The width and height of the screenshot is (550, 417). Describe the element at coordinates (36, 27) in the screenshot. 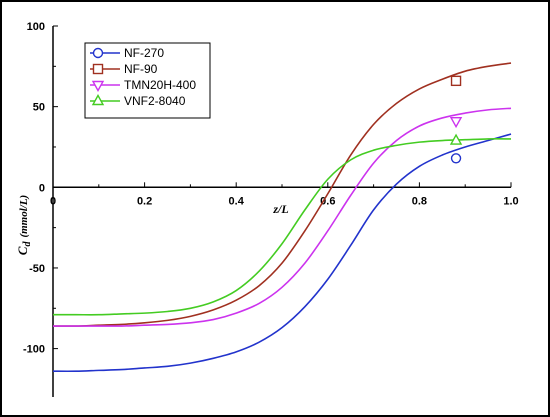

I see `y-tick-label: 100` at that location.